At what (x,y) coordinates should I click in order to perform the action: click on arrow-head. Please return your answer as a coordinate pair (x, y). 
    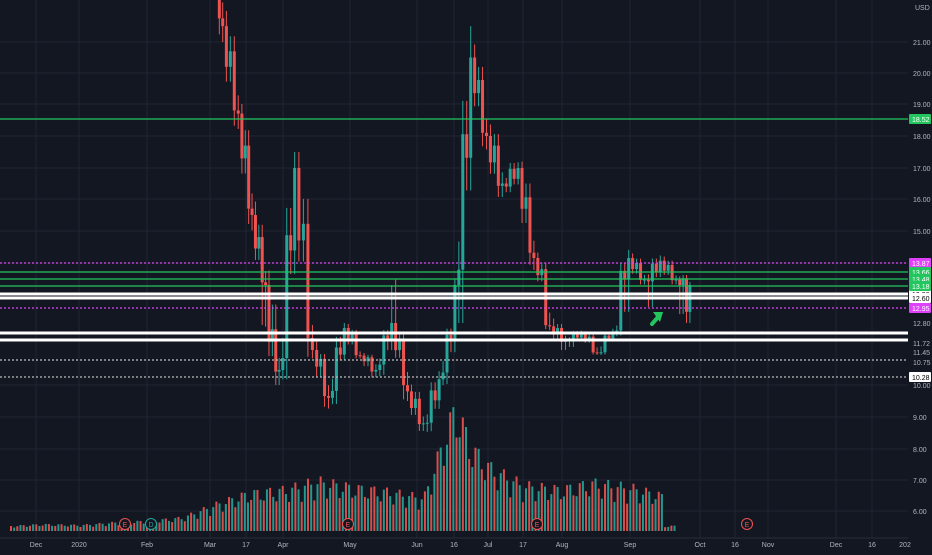
    Looking at the image, I should click on (658, 317).